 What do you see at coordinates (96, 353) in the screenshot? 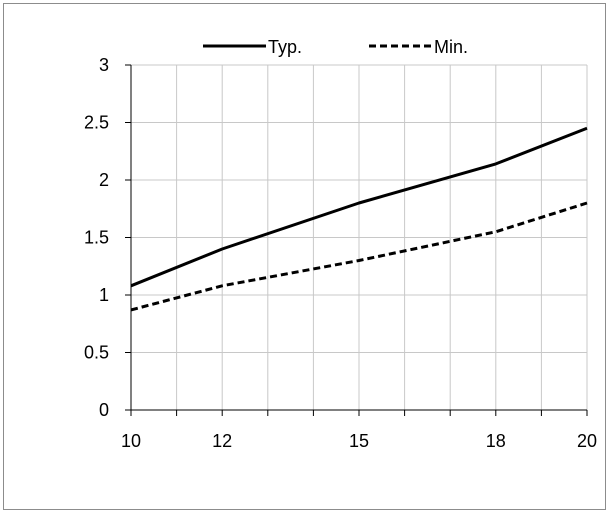
I see `y-tick-label: 0.5` at bounding box center [96, 353].